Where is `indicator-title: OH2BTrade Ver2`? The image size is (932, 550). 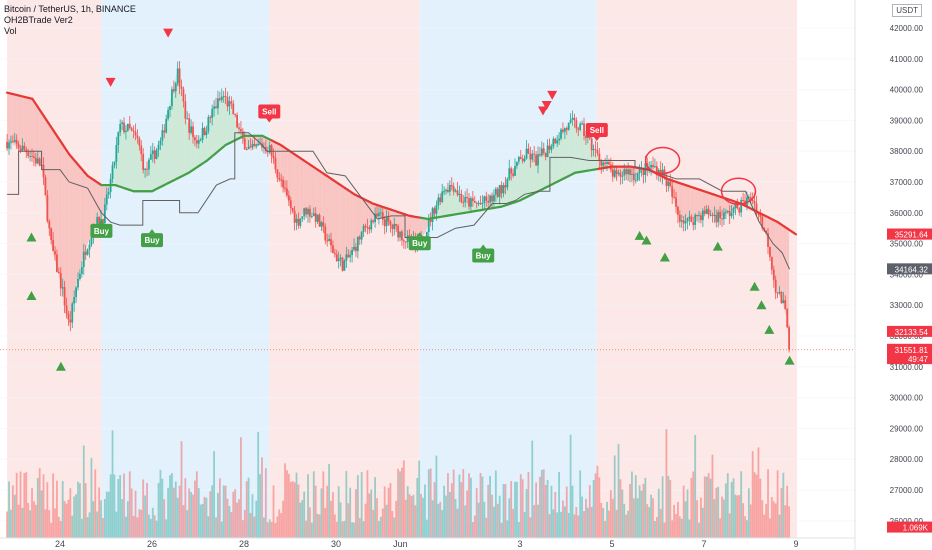
indicator-title: OH2BTrade Ver2 is located at coordinates (38, 20).